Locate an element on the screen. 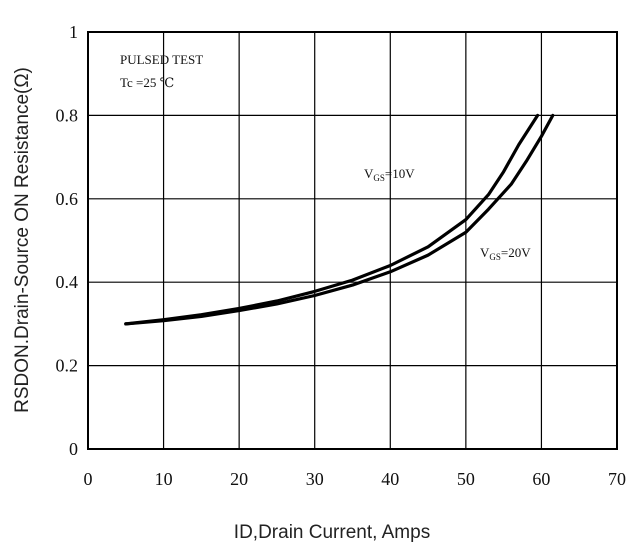 The height and width of the screenshot is (554, 643). y-axis-title: RSDON.Drain-Source ON Resistance(Ω) is located at coordinates (22, 240).